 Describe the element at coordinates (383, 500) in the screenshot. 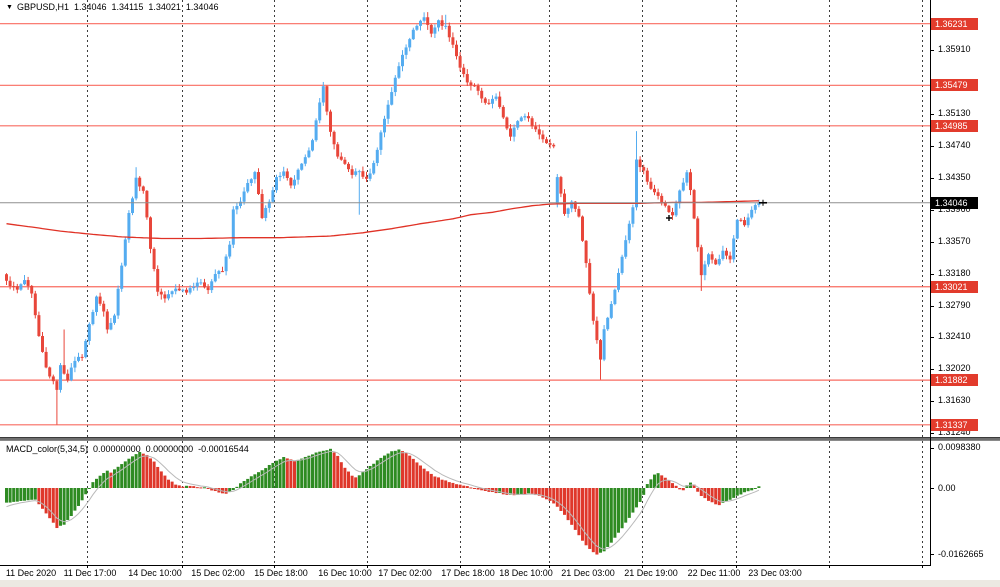

I see `macd-signal-line` at that location.